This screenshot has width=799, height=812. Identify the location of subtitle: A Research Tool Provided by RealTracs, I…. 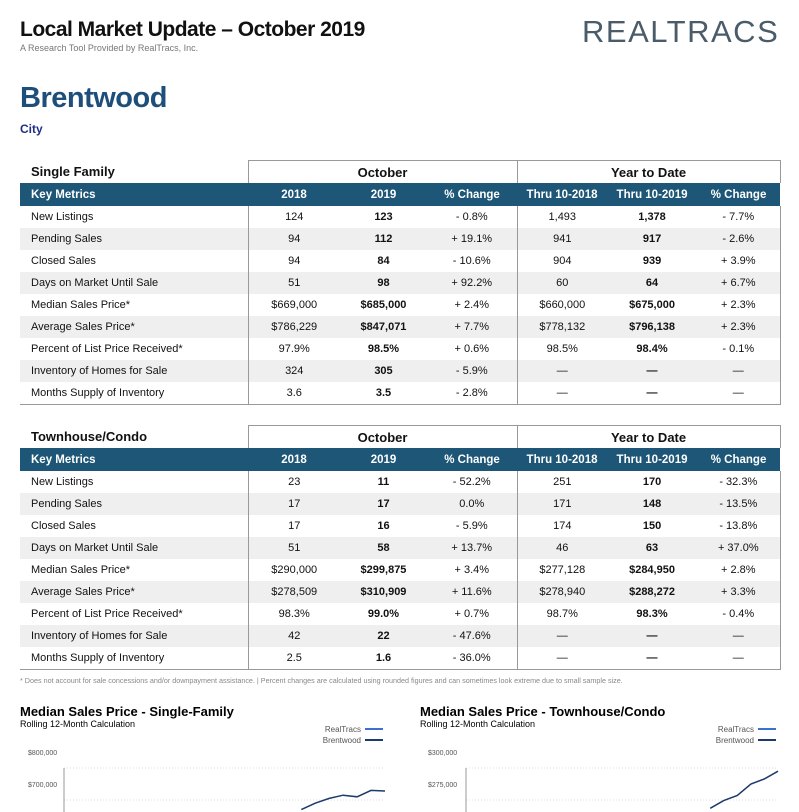
(109, 48).